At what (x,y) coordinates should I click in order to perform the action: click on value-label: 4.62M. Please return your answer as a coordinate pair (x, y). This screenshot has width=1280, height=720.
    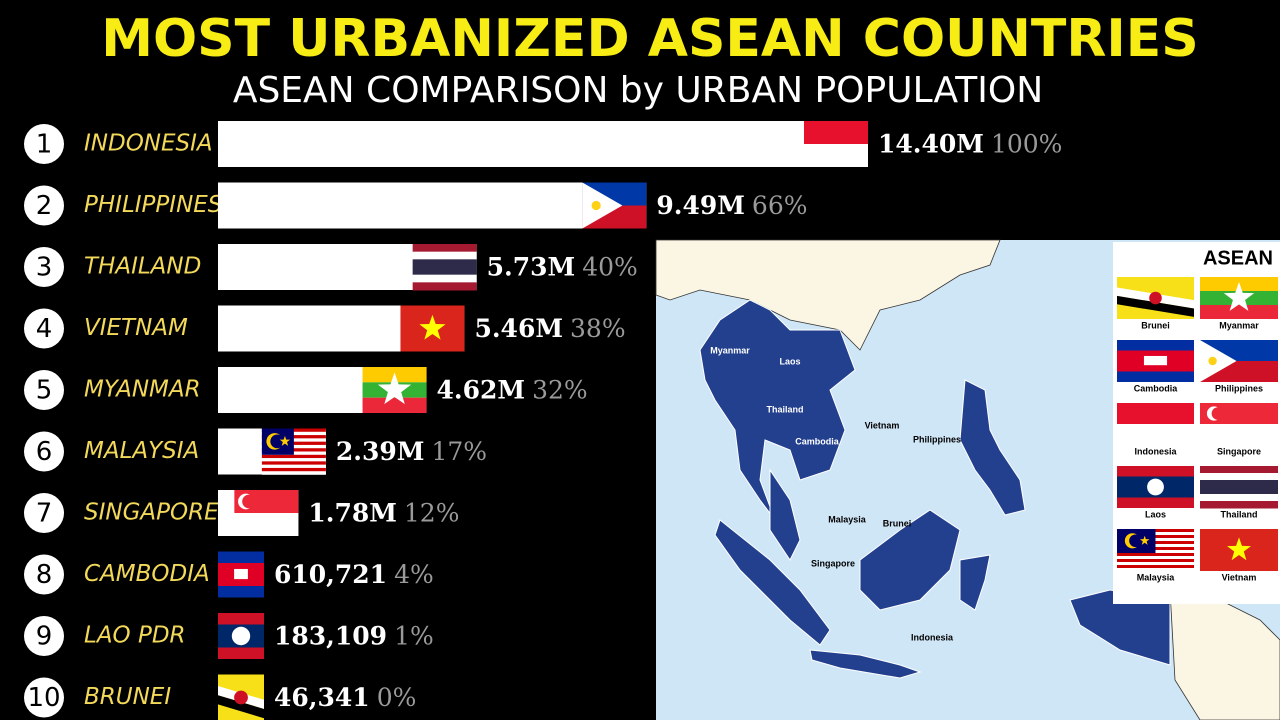
    Looking at the image, I should click on (481, 390).